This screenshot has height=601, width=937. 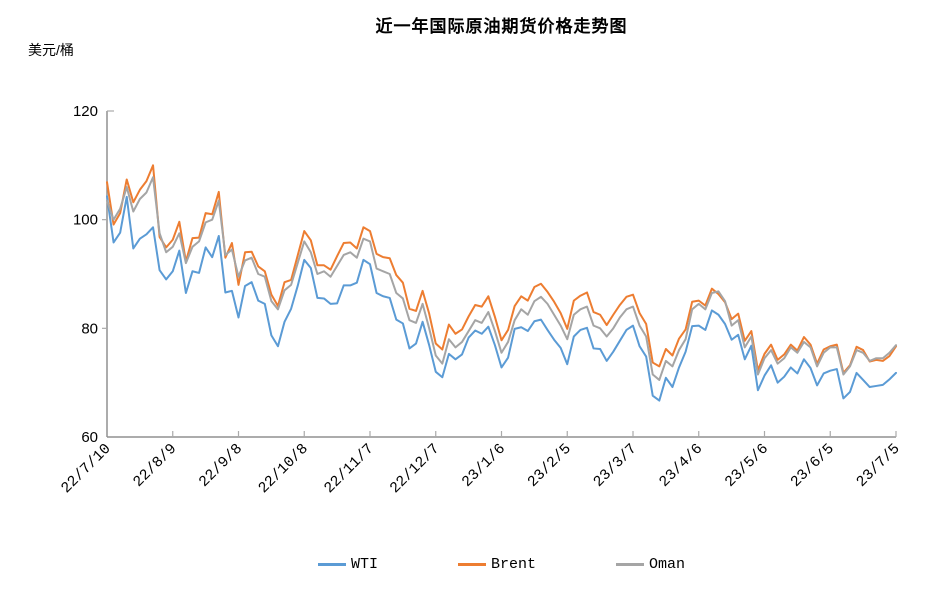 I want to click on brent-legend-label: Brent, so click(x=513, y=564).